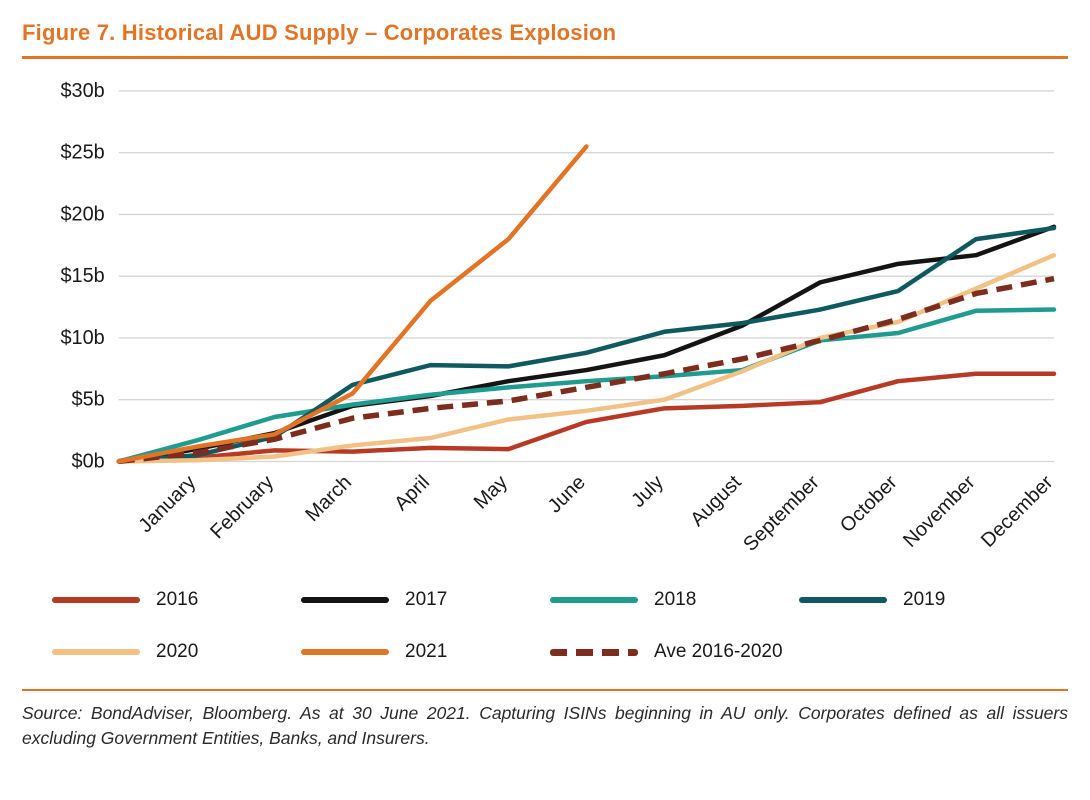 This screenshot has height=800, width=1090. Describe the element at coordinates (88, 461) in the screenshot. I see `y-axis-tick-label: $0b` at that location.